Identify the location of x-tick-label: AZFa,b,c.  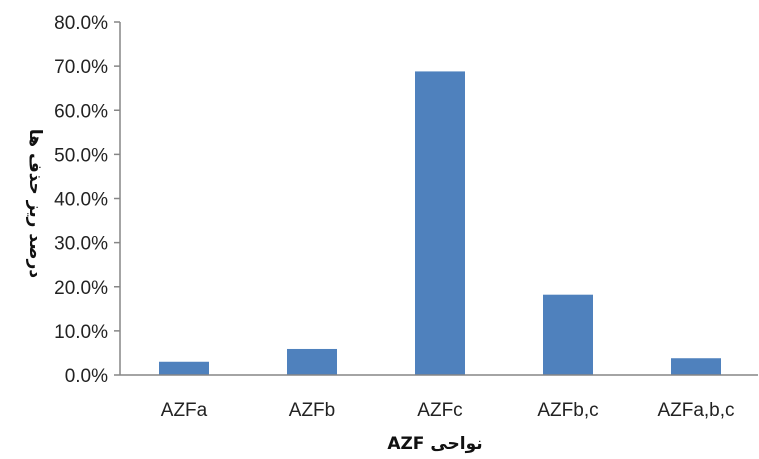
(695, 410).